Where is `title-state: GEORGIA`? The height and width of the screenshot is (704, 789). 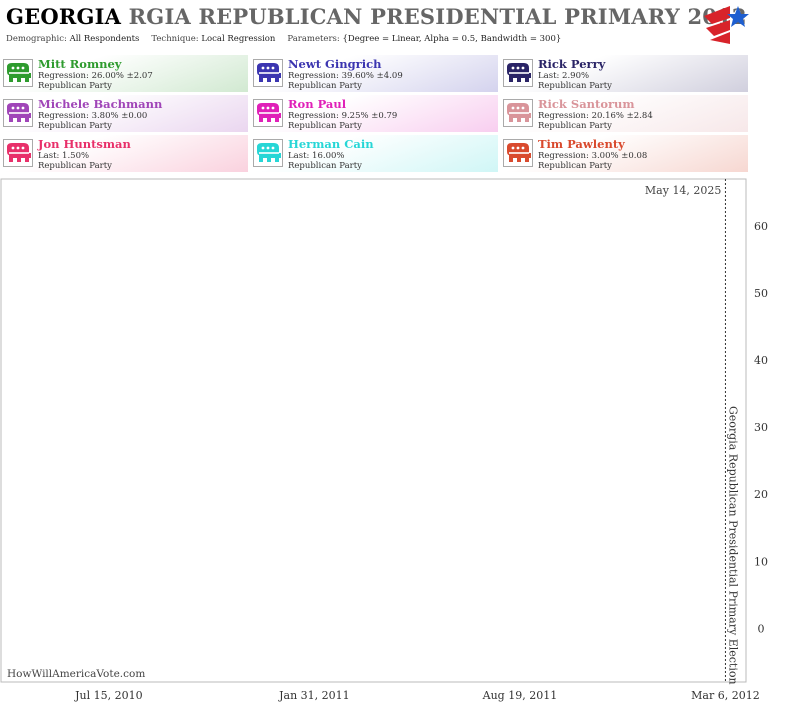 title-state: GEORGIA is located at coordinates (64, 16).